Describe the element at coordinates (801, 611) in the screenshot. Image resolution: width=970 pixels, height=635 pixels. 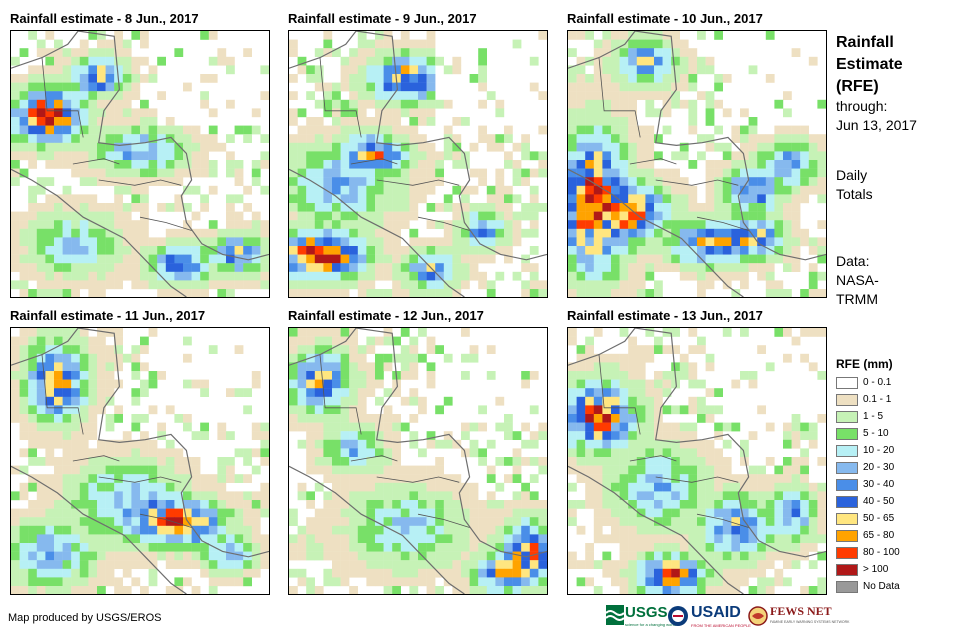
I see `fews-net-wordmark: FEWS NET` at that location.